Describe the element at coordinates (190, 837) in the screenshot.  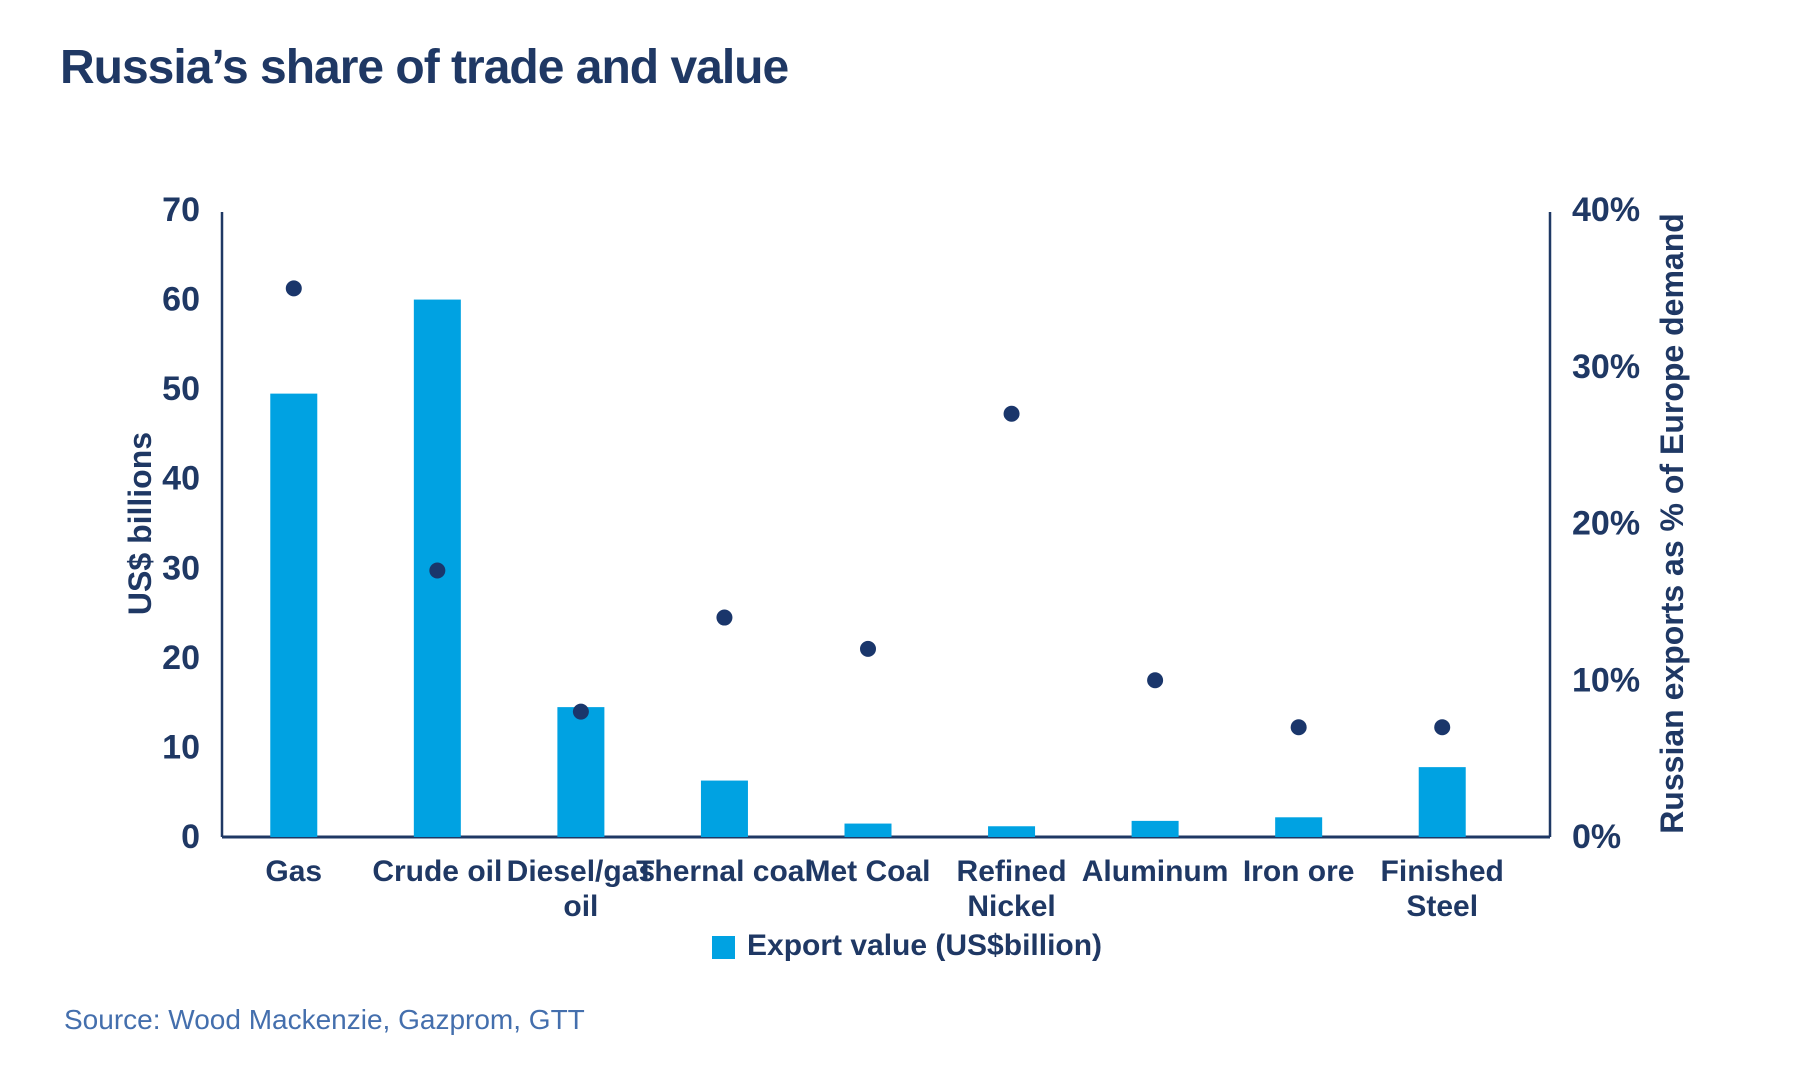
I see `left-axis-tick-label: 0` at that location.